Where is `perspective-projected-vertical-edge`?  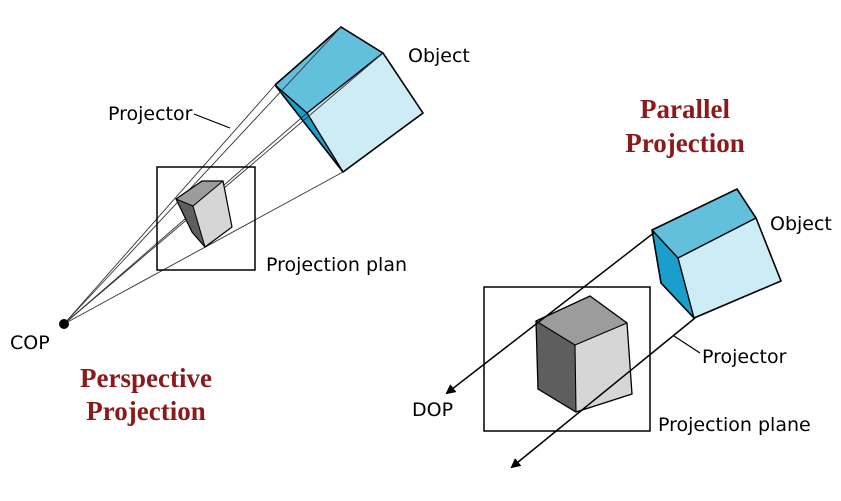
perspective-projected-vertical-edge is located at coordinates (199, 226).